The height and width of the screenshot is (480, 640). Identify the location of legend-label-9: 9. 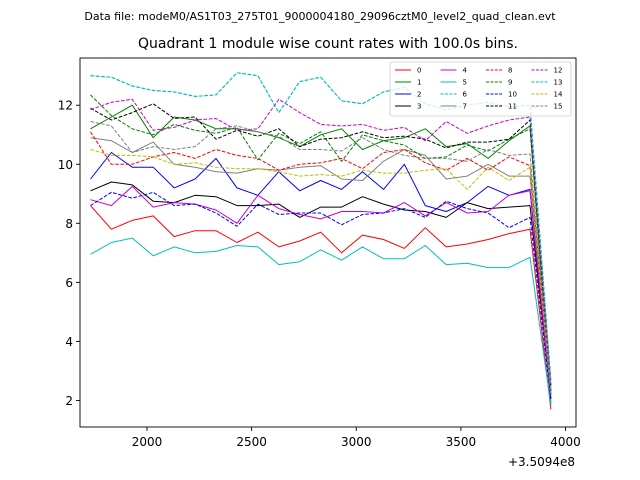
(510, 83).